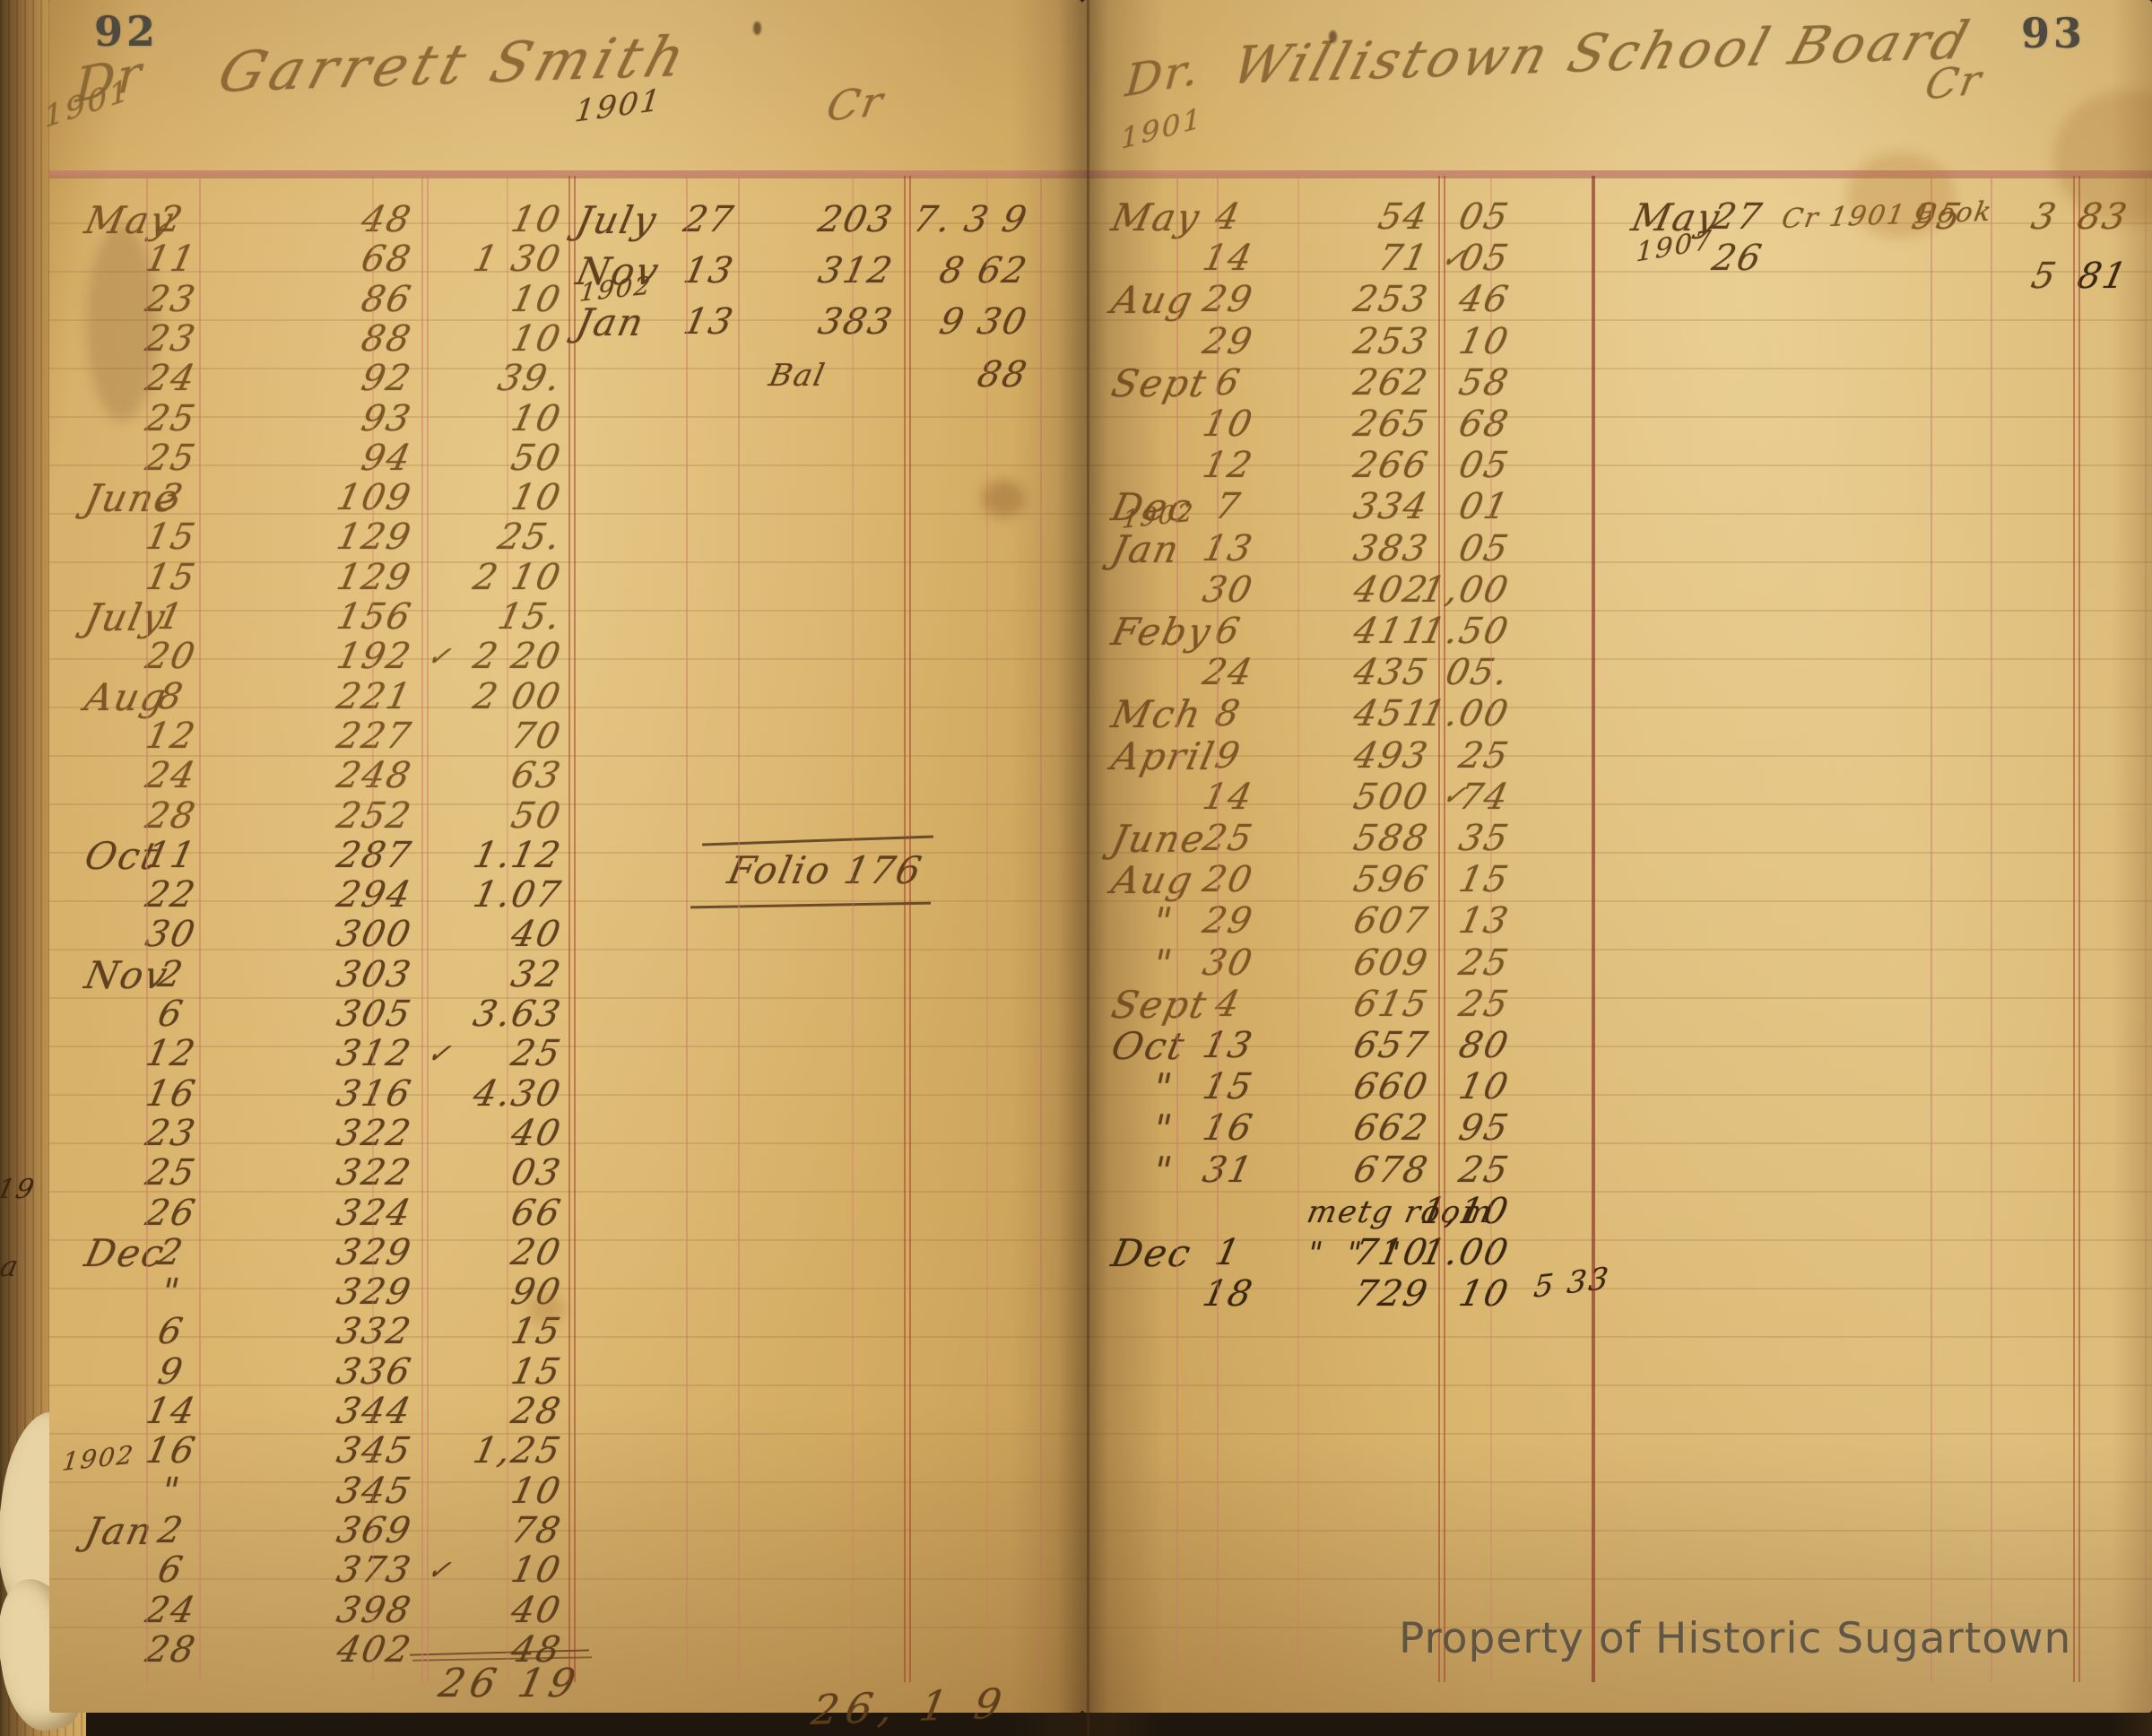 The width and height of the screenshot is (2152, 1736). Describe the element at coordinates (1228, 1128) in the screenshot. I see `entry-day: 16` at that location.